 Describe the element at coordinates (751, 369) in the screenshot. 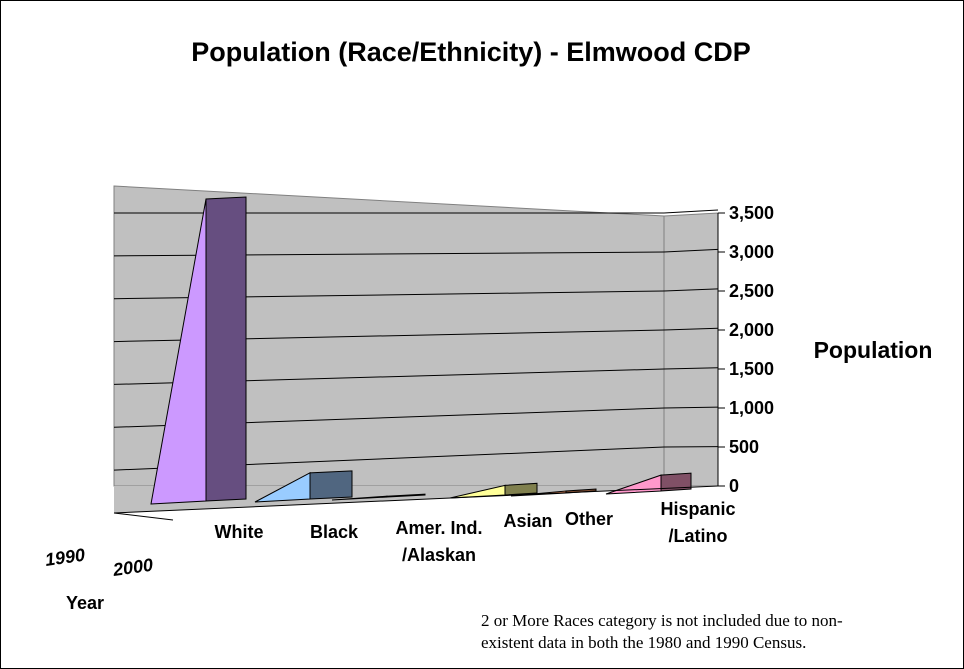

I see `y-tick-label: 1,500` at that location.